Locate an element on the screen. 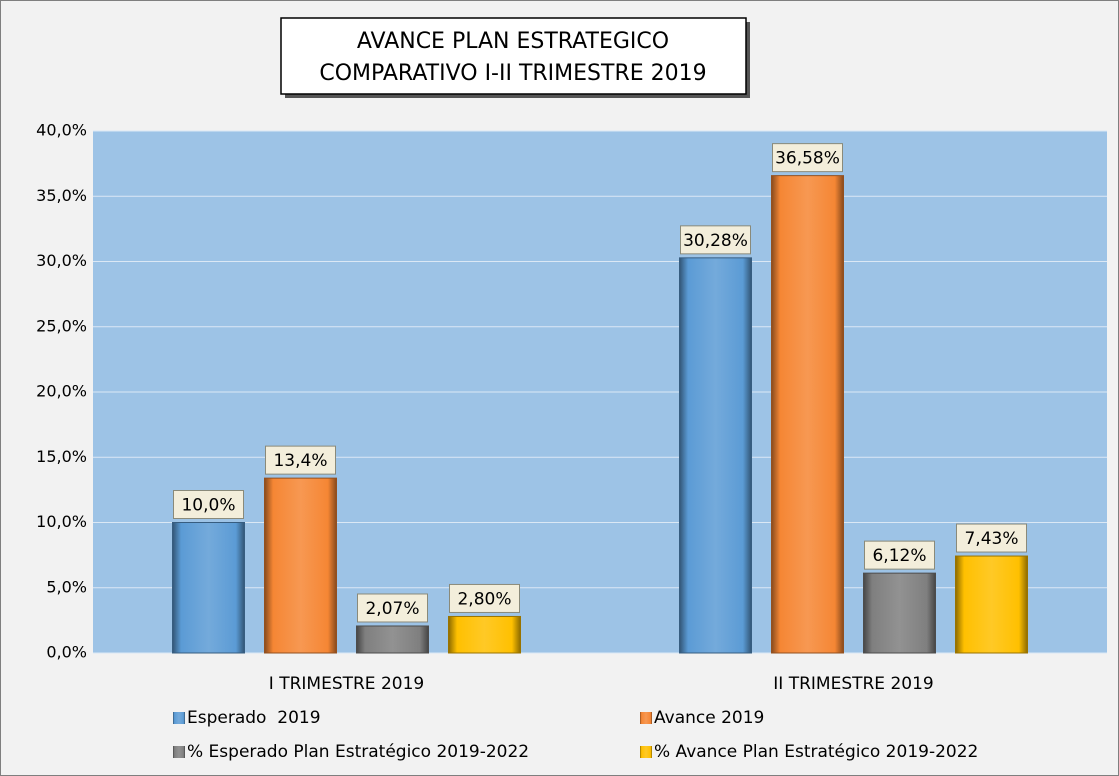 Image resolution: width=1119 pixels, height=776 pixels. y-tick-label: 5,0% is located at coordinates (66, 586).